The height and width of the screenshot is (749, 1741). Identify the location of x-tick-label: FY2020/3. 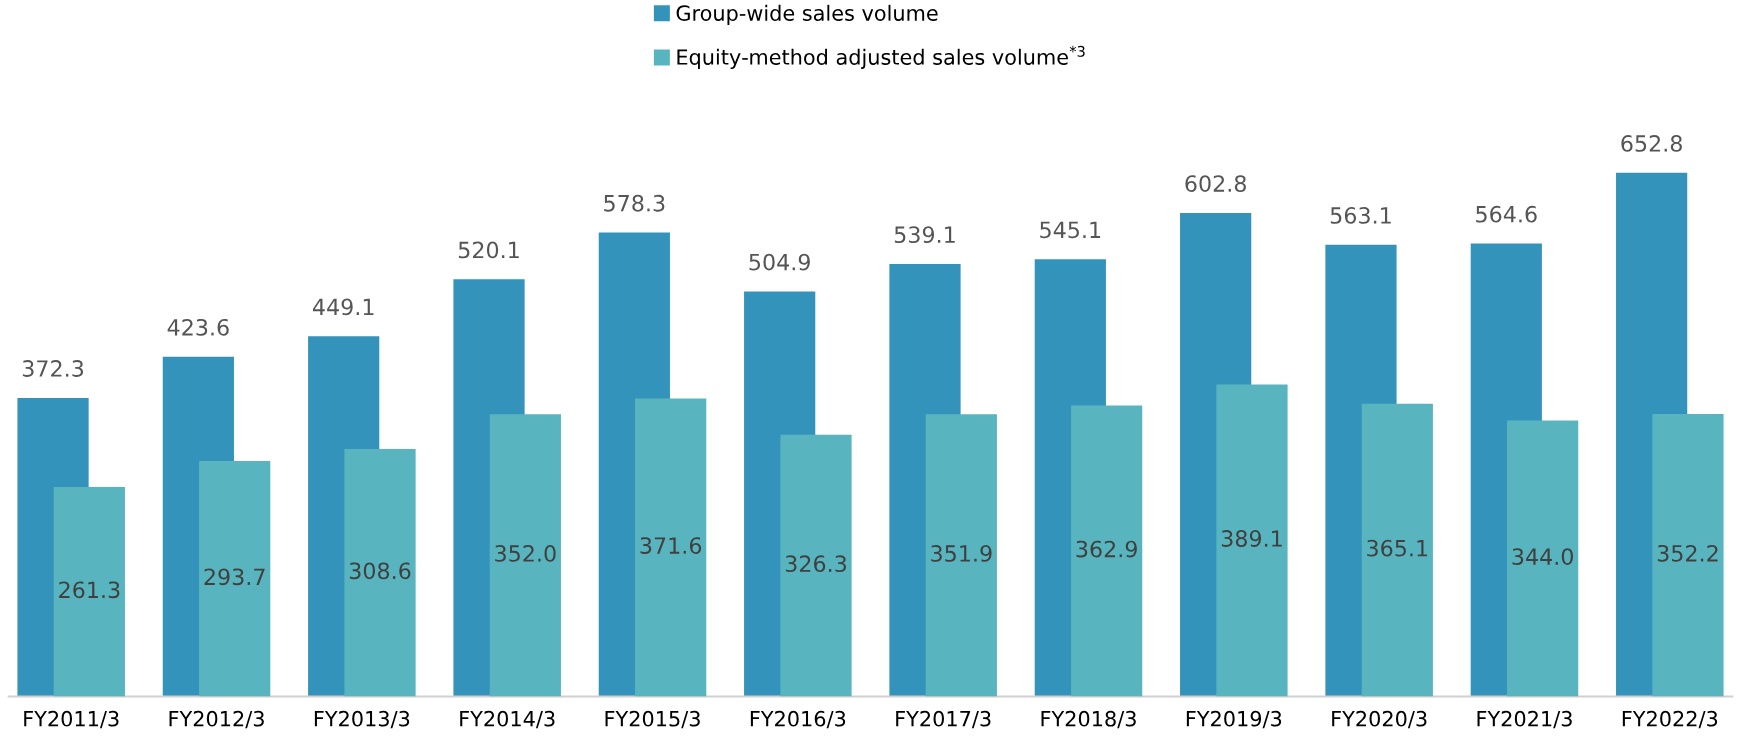
(1379, 719).